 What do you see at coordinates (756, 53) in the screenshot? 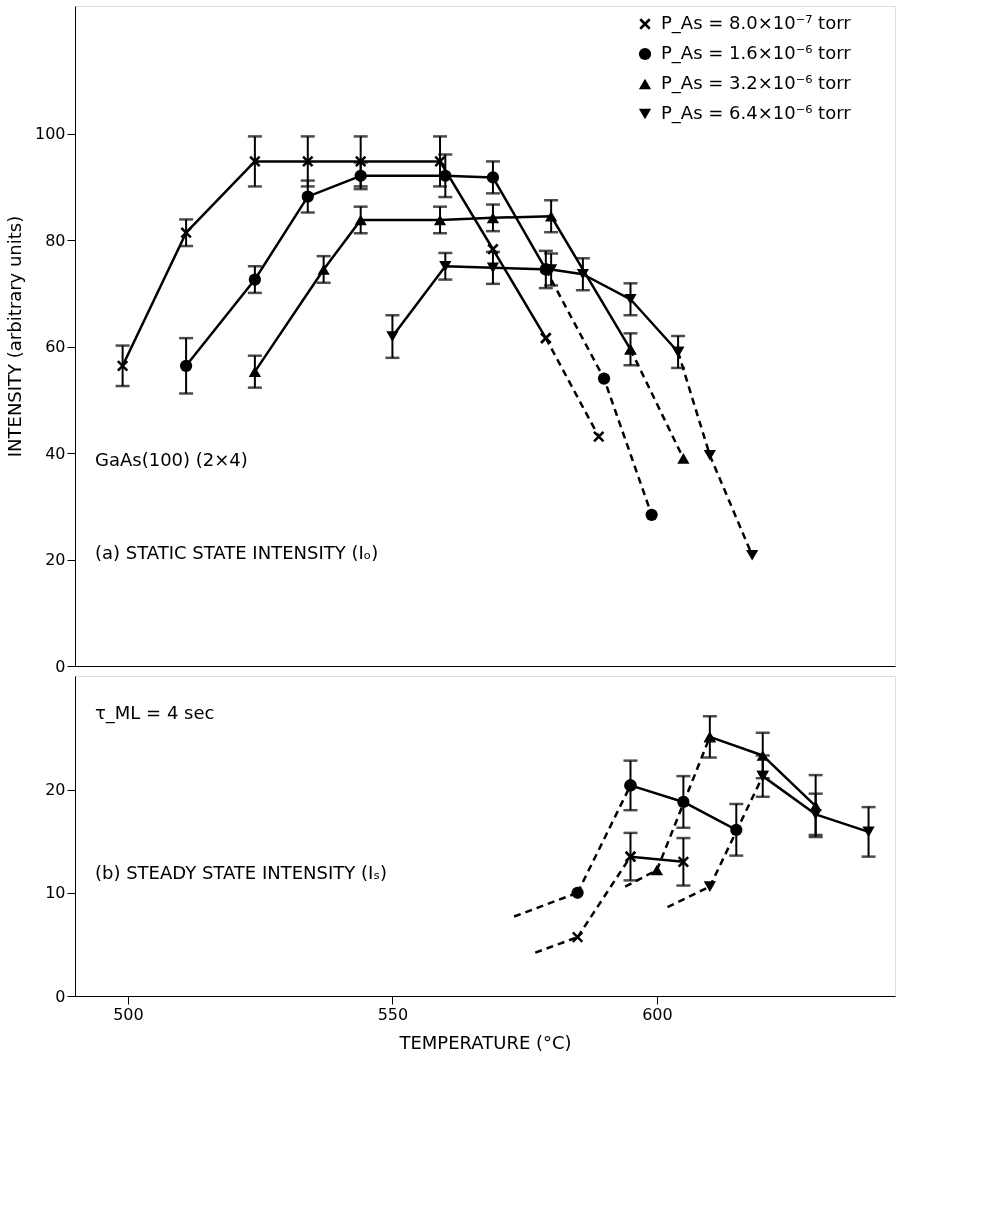
I see `legend-label: P_As = 1.6×10⁻⁶ torr` at bounding box center [756, 53].